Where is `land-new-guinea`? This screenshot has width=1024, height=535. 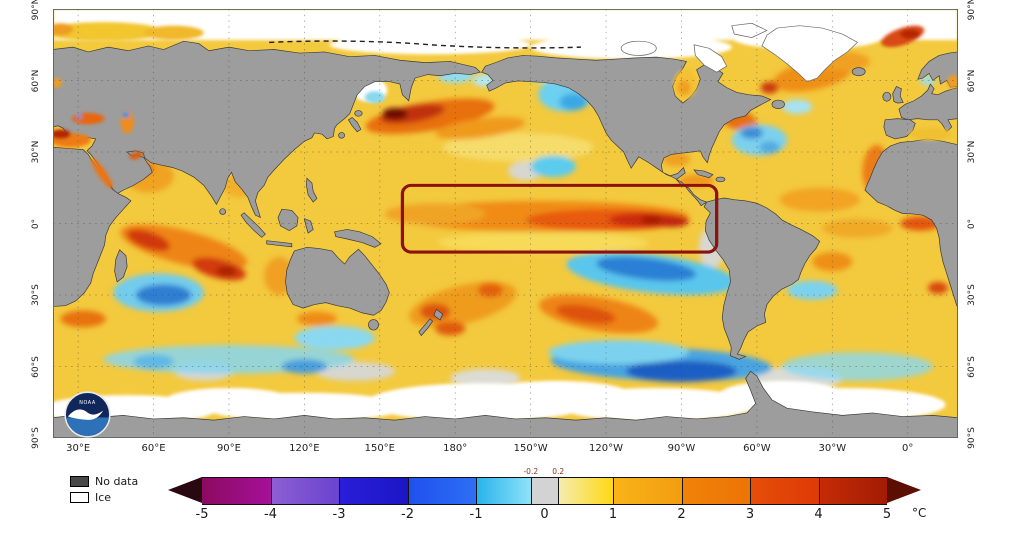 land-new-guinea is located at coordinates (358, 238).